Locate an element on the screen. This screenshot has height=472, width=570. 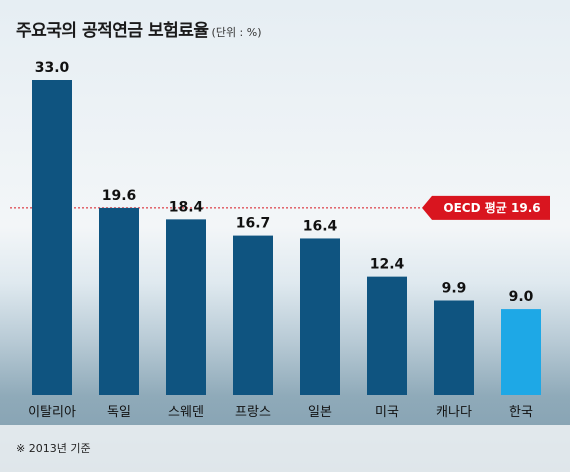
unit-note: (단위 : %) is located at coordinates (236, 32).